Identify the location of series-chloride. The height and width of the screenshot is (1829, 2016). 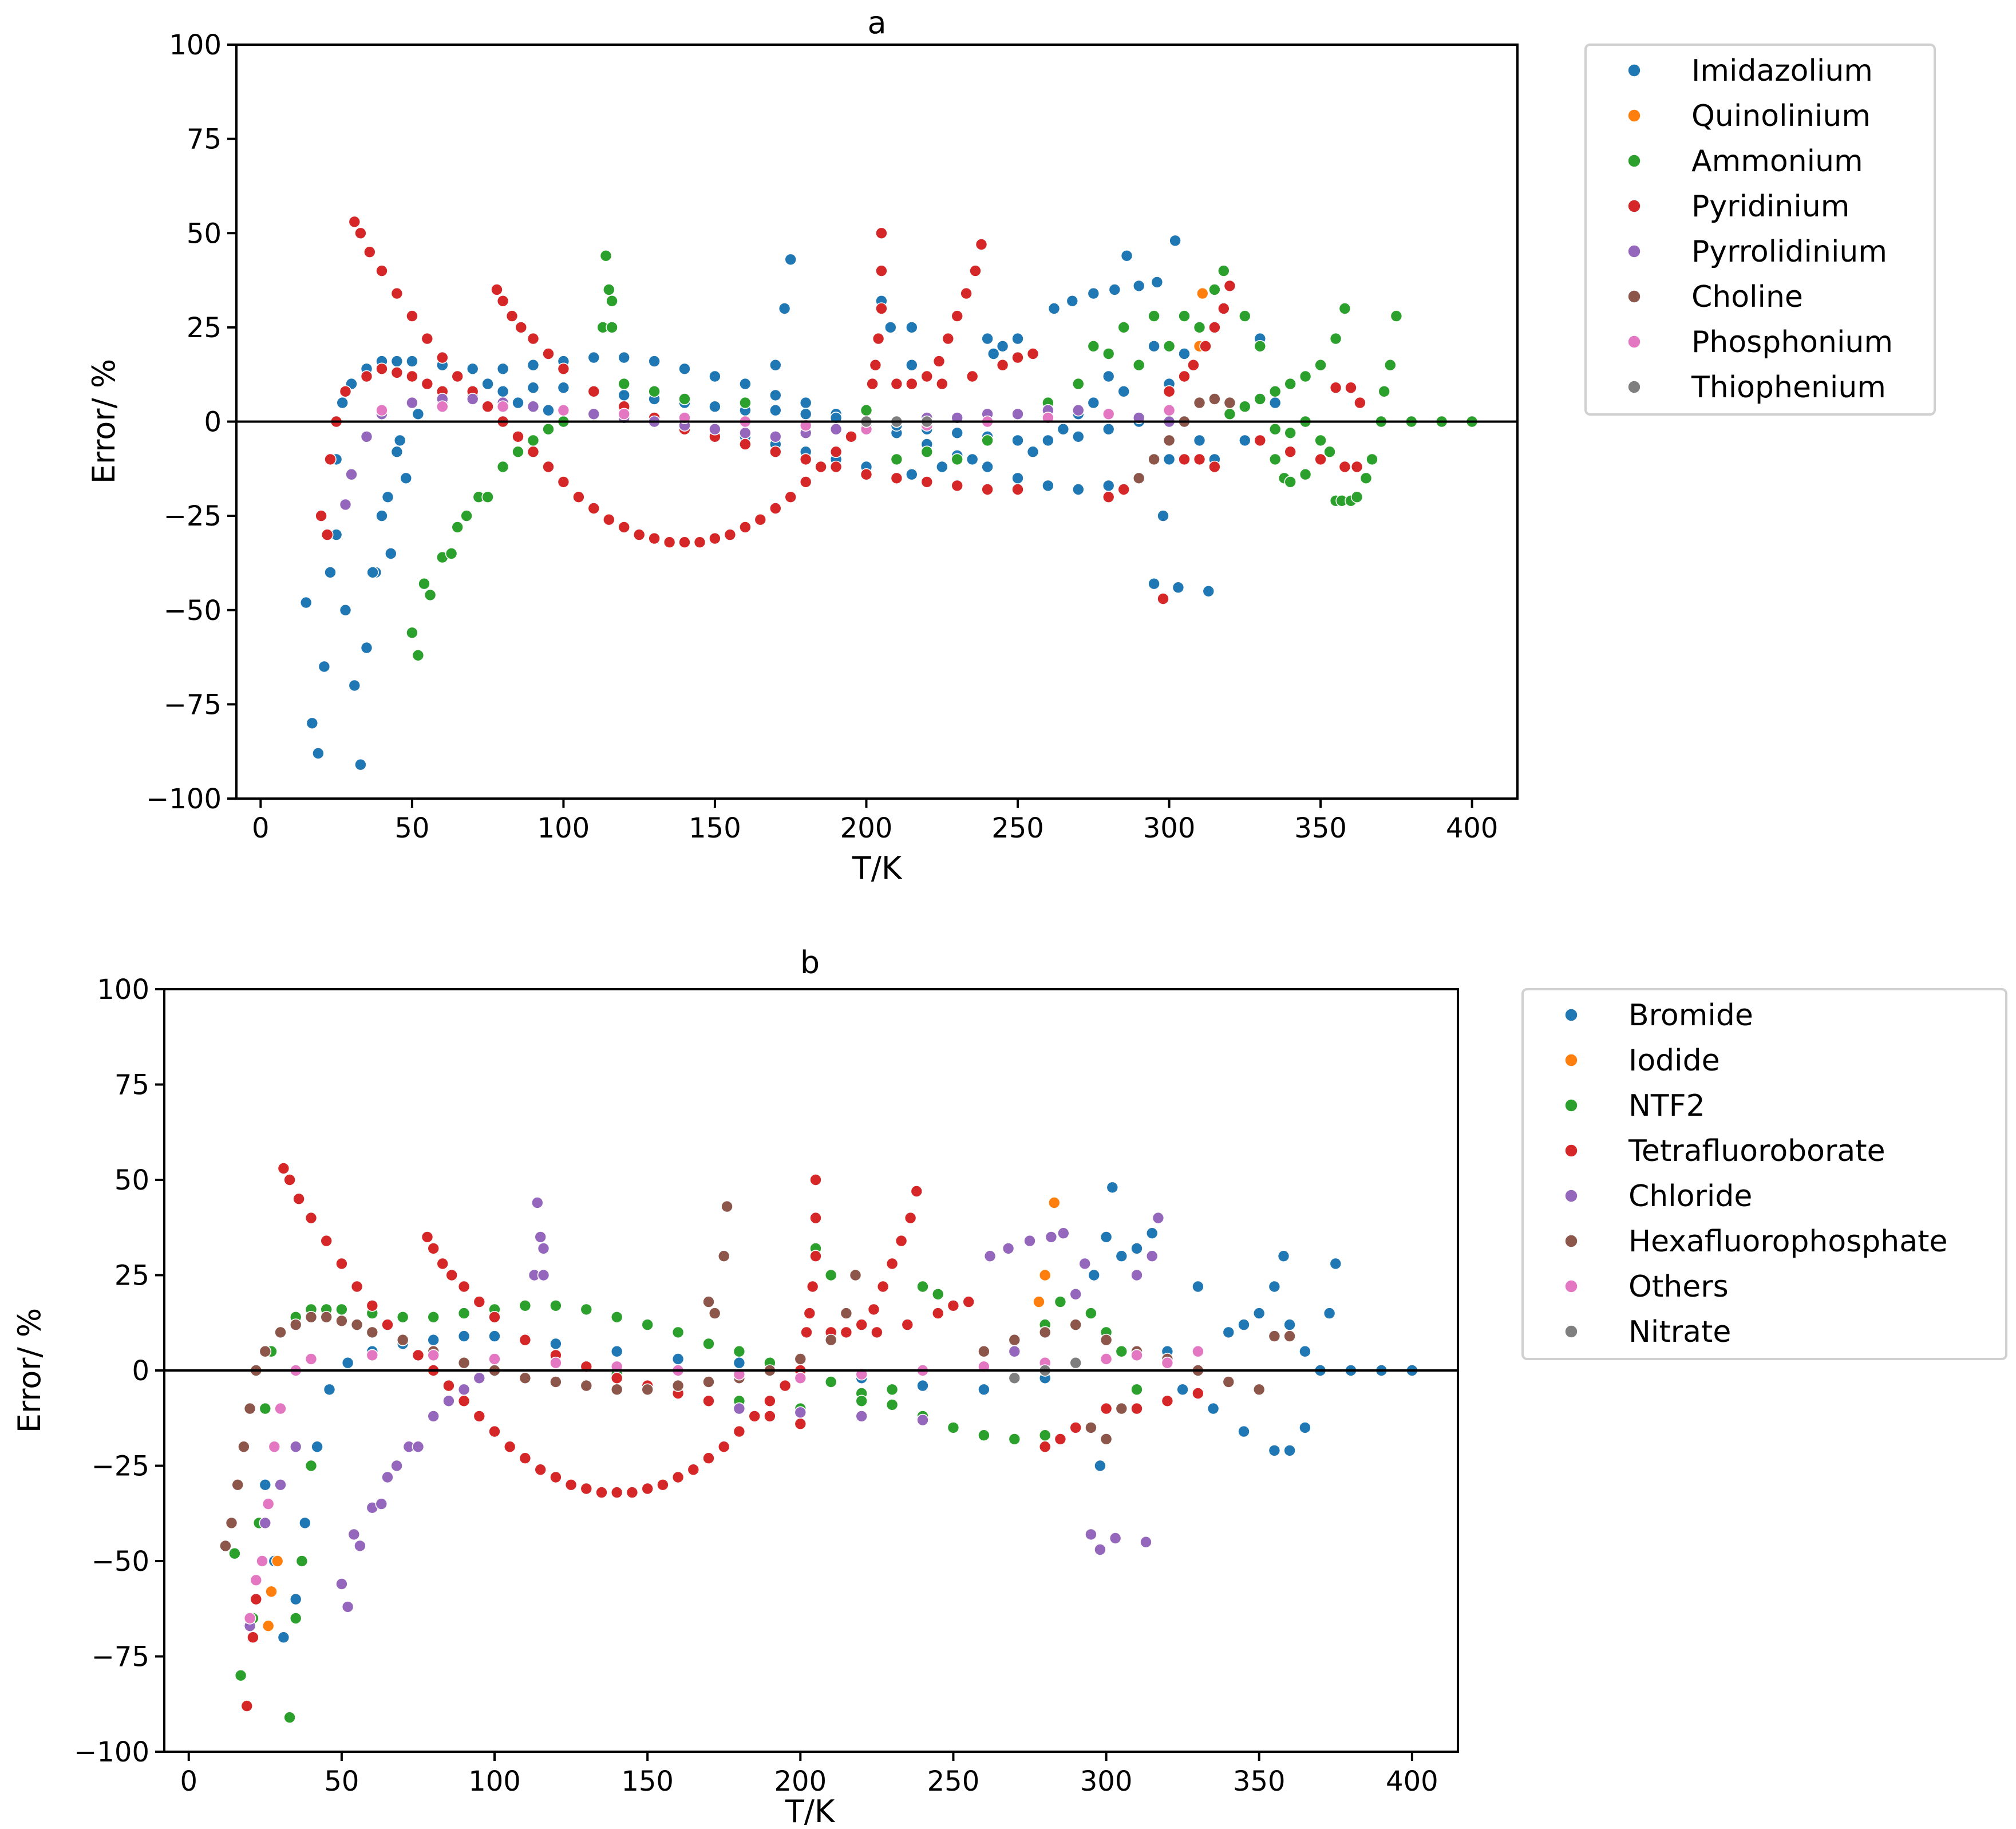
(704, 1414).